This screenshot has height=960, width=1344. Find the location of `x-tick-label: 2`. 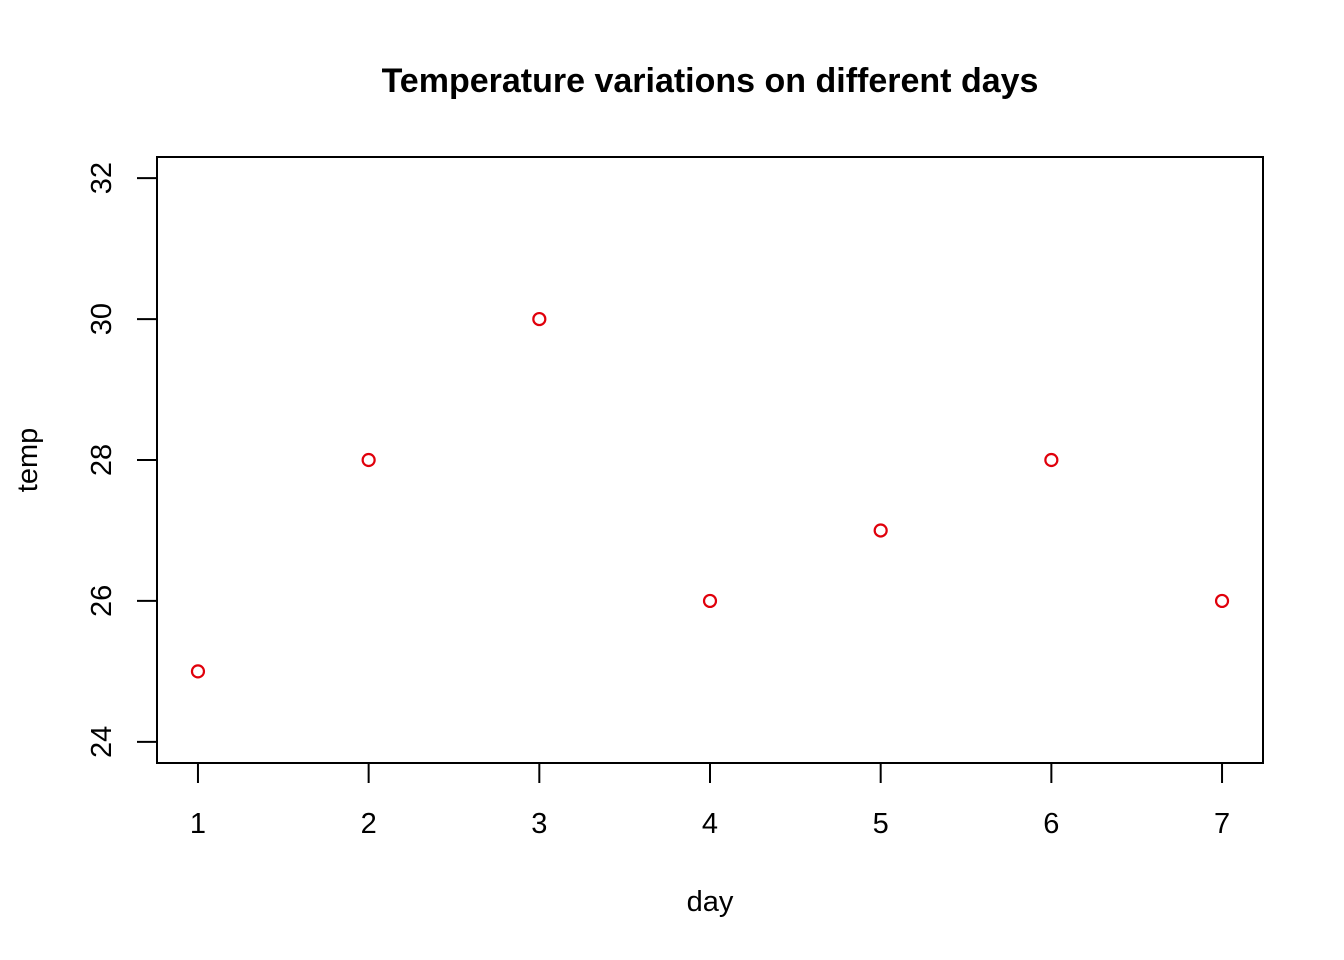

x-tick-label: 2 is located at coordinates (369, 824).